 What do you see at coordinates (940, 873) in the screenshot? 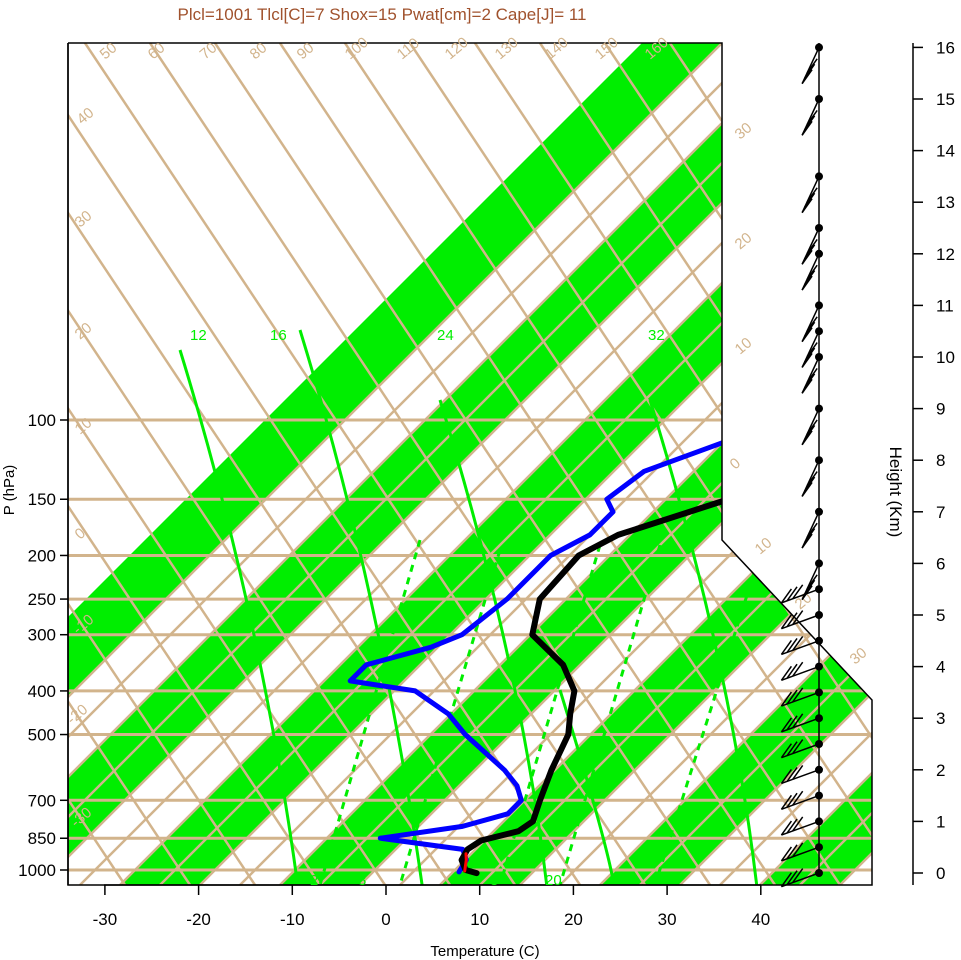
I see `height-tick-label: 0` at bounding box center [940, 873].